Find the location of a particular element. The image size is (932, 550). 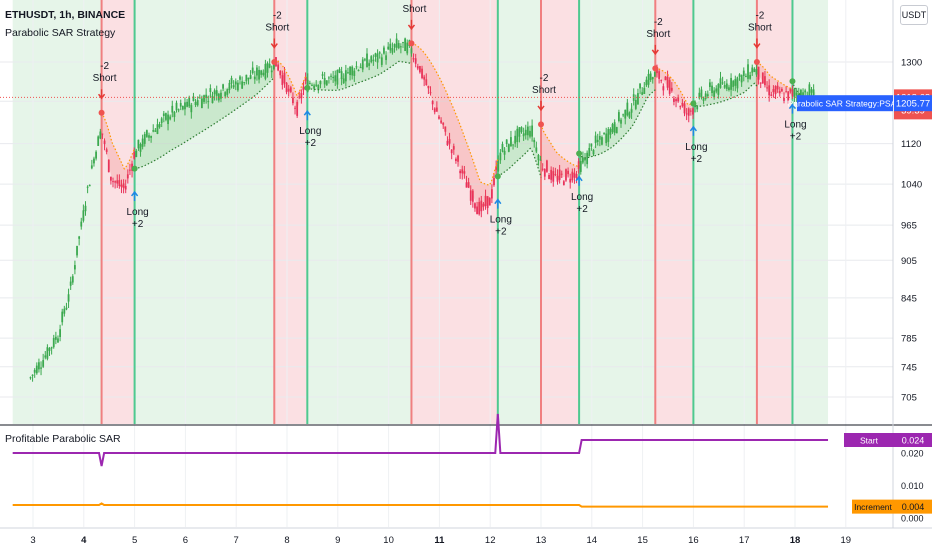

time-tick-label: 4 is located at coordinates (84, 540).